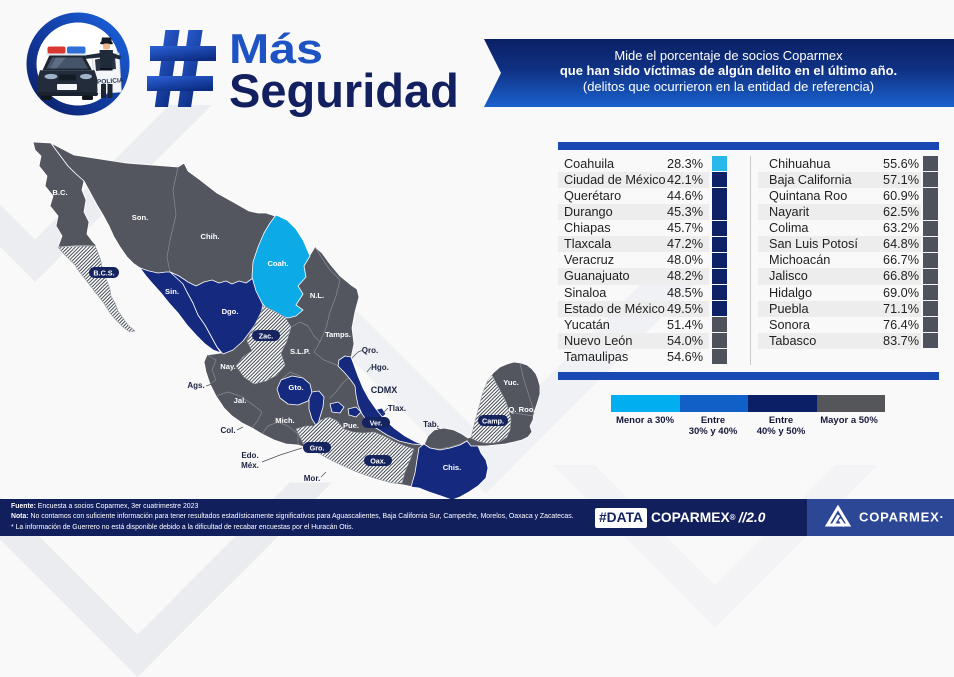 The image size is (954, 677). Describe the element at coordinates (397, 408) in the screenshot. I see `svg-text: Tlax.` at that location.